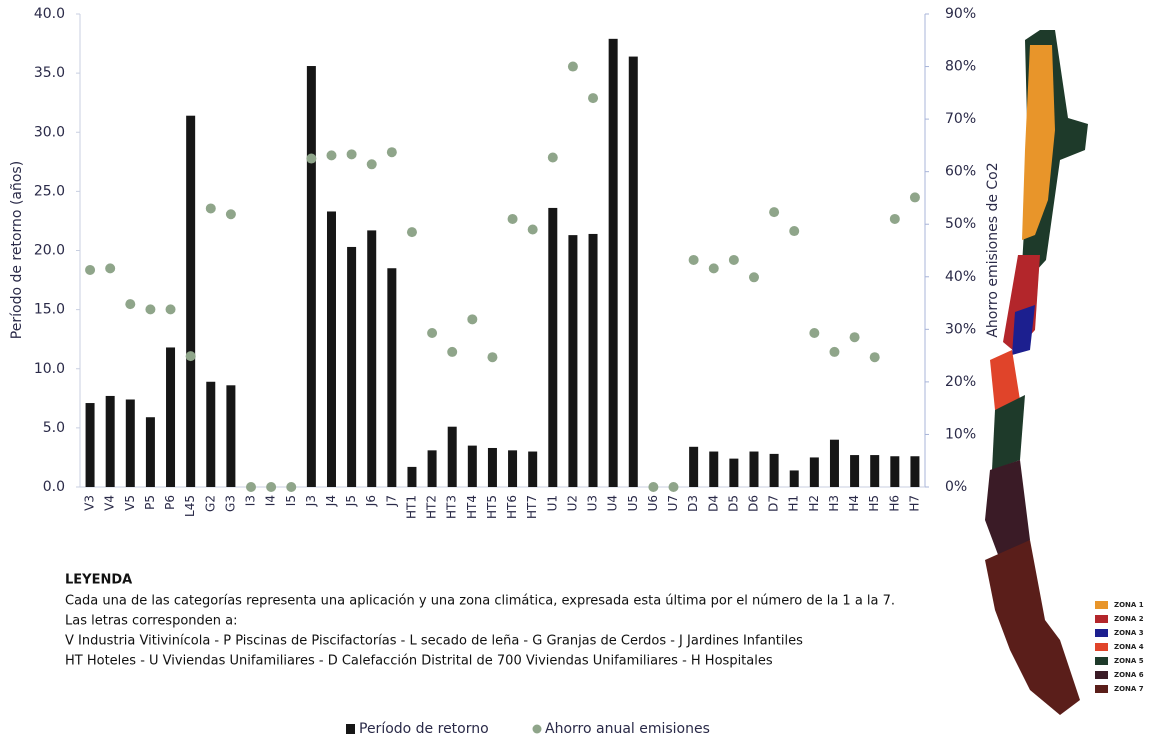 This screenshot has height=743, width=1151. What do you see at coordinates (432, 507) in the screenshot?
I see `x-tick-label: HT2` at bounding box center [432, 507].